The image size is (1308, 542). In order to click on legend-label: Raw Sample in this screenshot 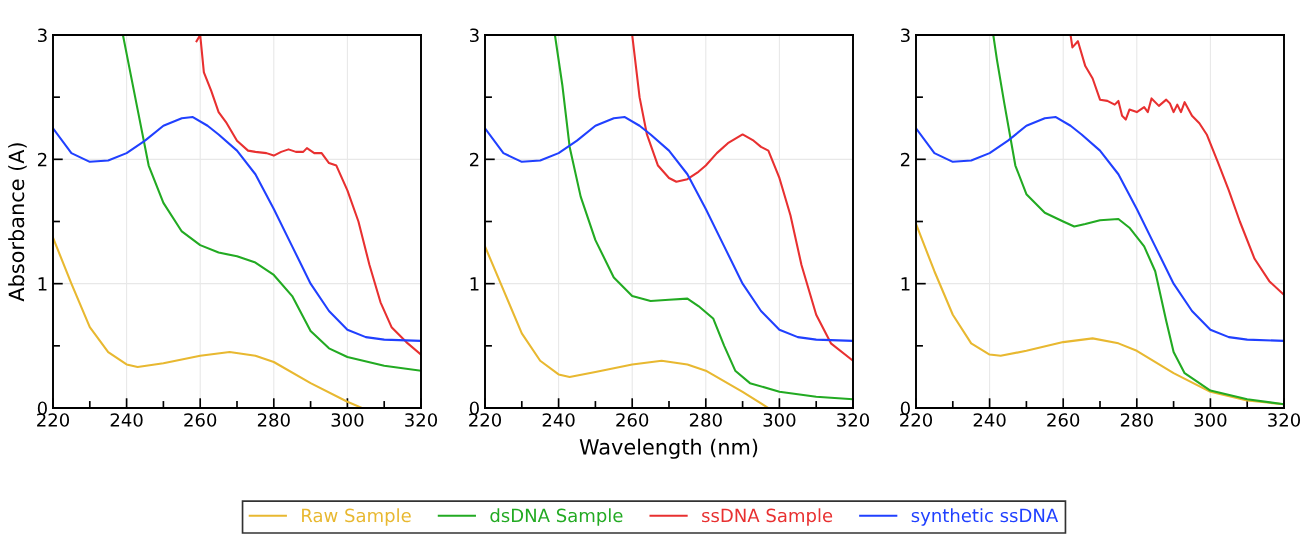, I will do `click(356, 517)`.